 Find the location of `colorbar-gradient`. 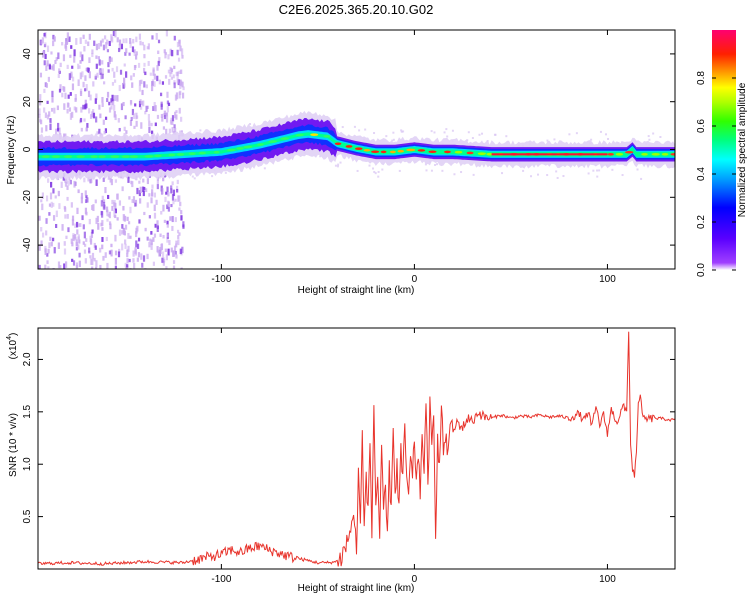

colorbar-gradient is located at coordinates (724, 150).